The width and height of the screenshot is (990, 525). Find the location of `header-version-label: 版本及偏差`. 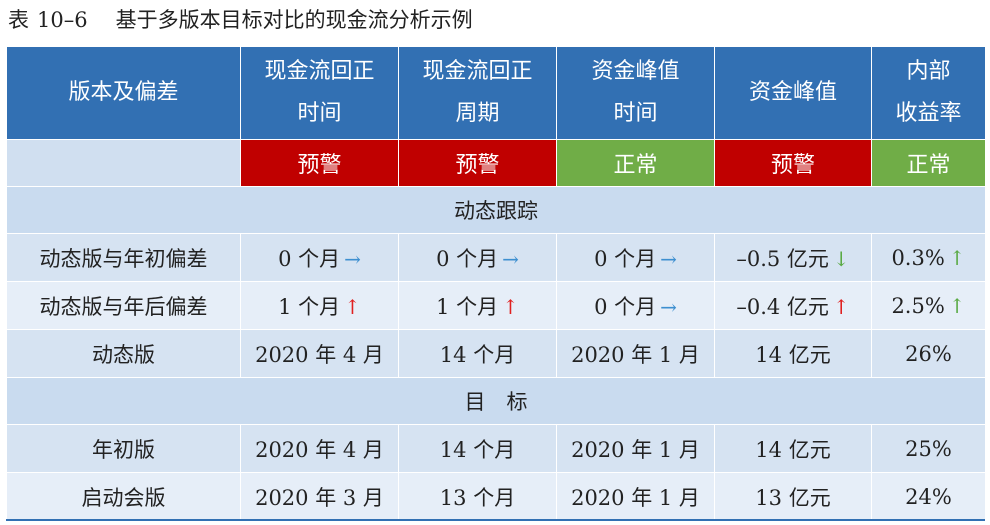

header-version-label: 版本及偏差 is located at coordinates (123, 92).